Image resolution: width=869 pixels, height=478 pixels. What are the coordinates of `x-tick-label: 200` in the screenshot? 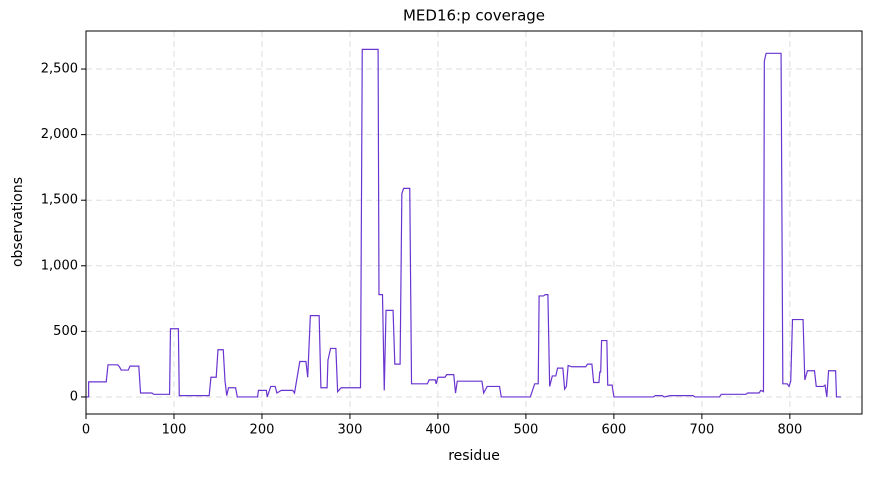 It's located at (262, 430).